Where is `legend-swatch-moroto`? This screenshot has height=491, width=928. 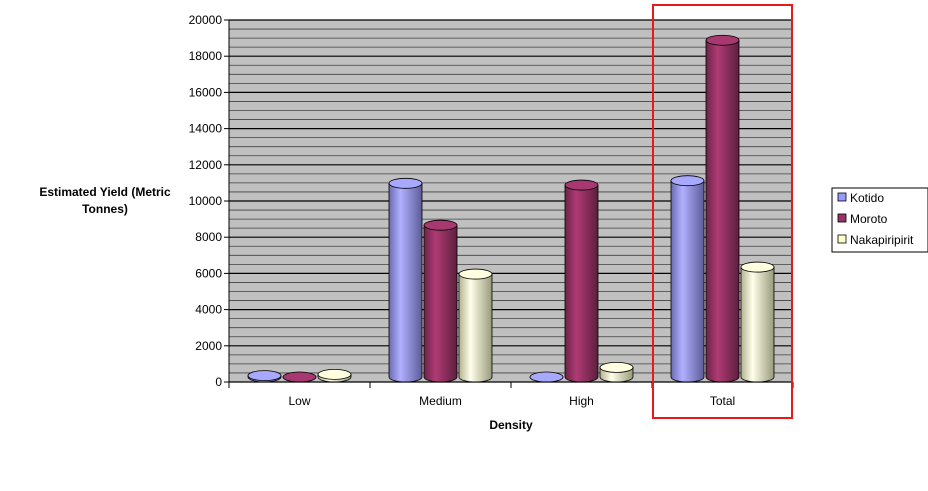 legend-swatch-moroto is located at coordinates (842, 218).